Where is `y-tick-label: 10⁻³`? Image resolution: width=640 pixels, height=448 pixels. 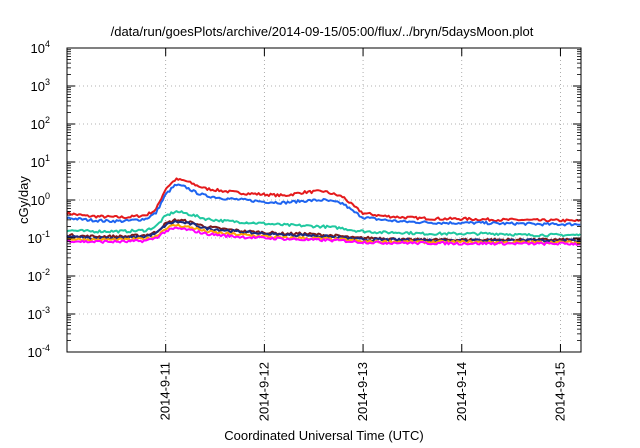 y-tick-label: 10⁻³ is located at coordinates (39, 313).